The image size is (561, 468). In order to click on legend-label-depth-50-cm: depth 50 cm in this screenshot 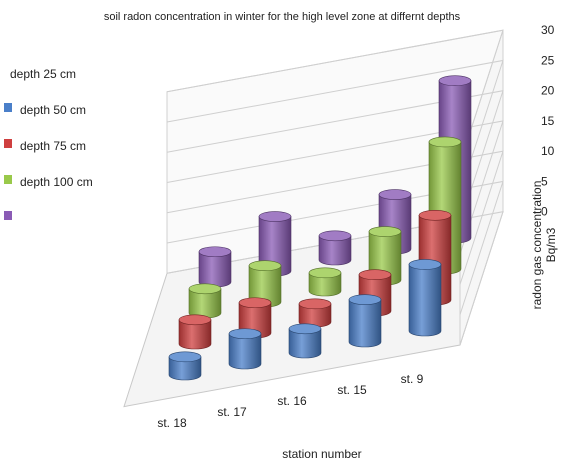, I will do `click(53, 110)`.